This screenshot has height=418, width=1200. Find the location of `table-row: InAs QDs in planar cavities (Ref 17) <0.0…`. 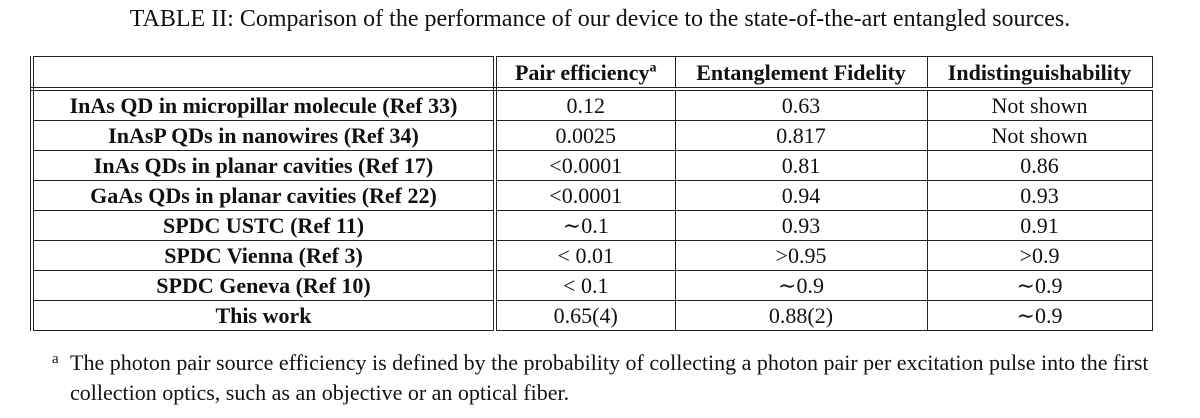

table-row: InAs QDs in planar cavities (Ref 17) <0.0… is located at coordinates (591, 165).